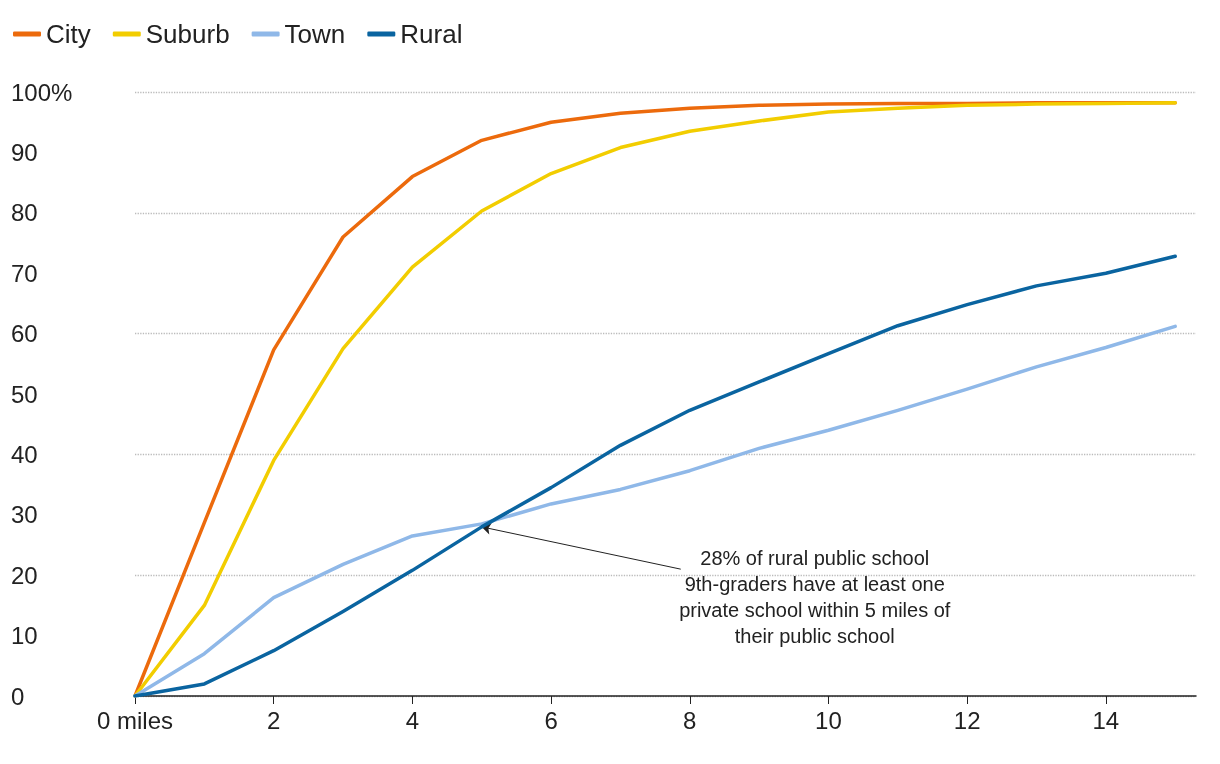 Image resolution: width=1220 pixels, height=764 pixels. Describe the element at coordinates (24, 515) in the screenshot. I see `y-tick-label: 30` at that location.